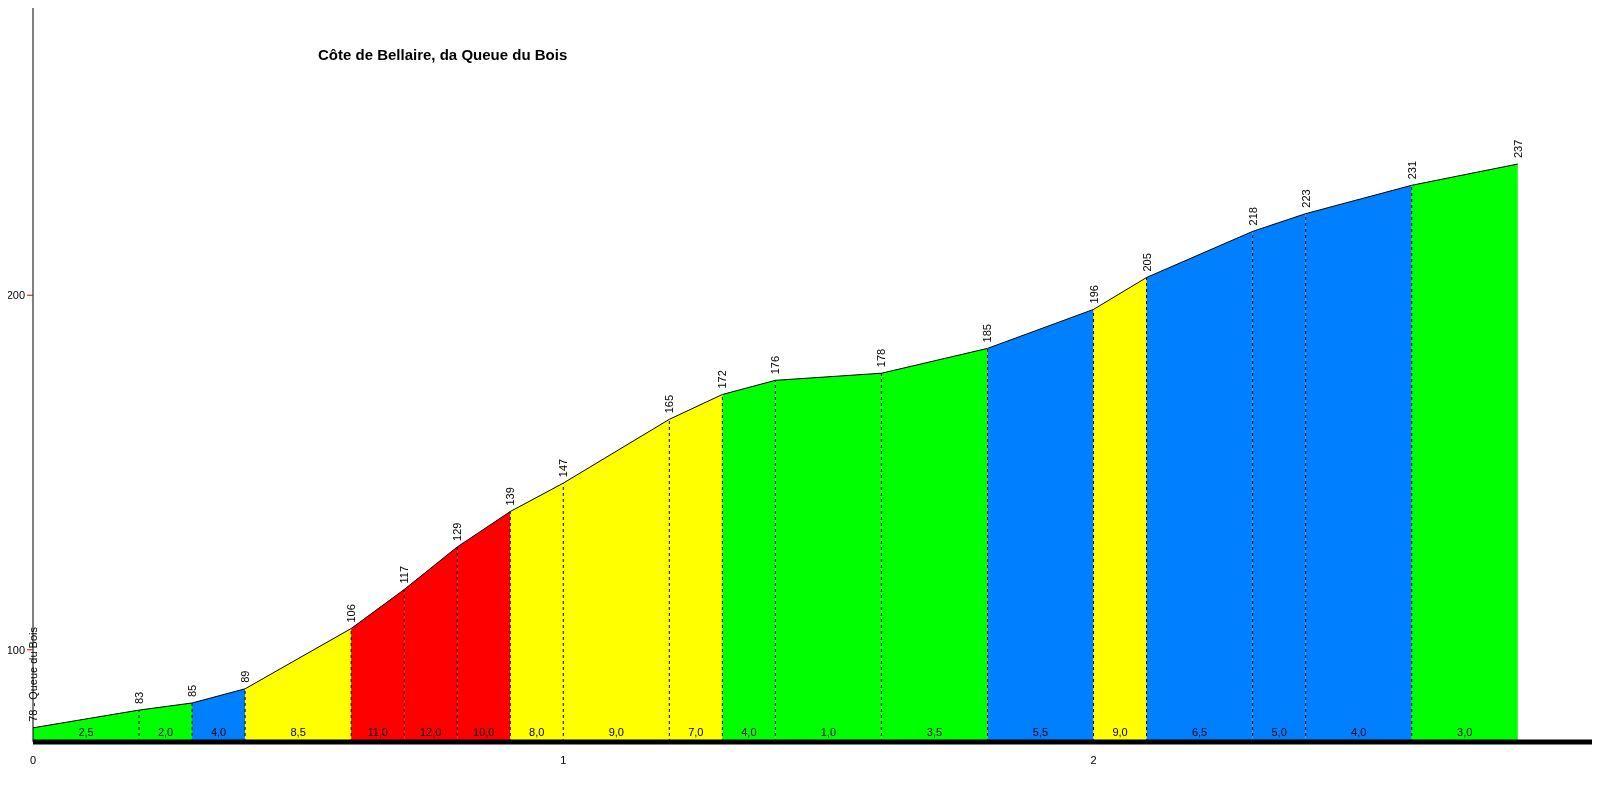 This screenshot has height=800, width=1600. What do you see at coordinates (33, 759) in the screenshot?
I see `x-tick-label: 0` at bounding box center [33, 759].